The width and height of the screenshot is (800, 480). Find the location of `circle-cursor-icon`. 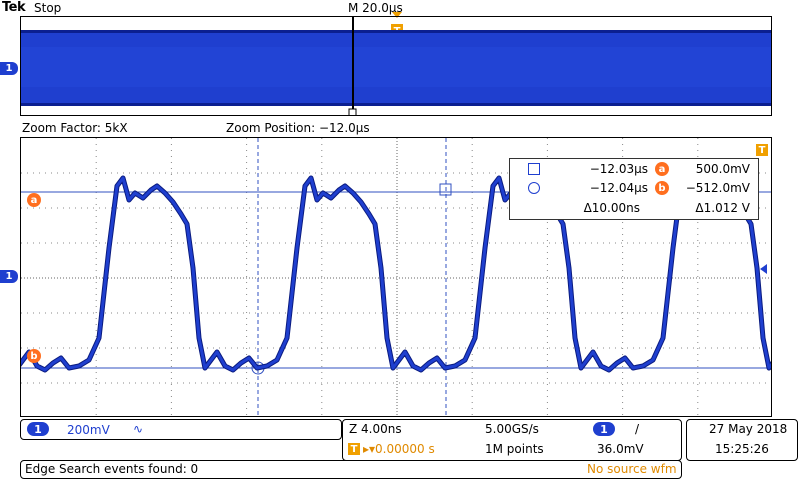

circle-cursor-icon is located at coordinates (534, 188).